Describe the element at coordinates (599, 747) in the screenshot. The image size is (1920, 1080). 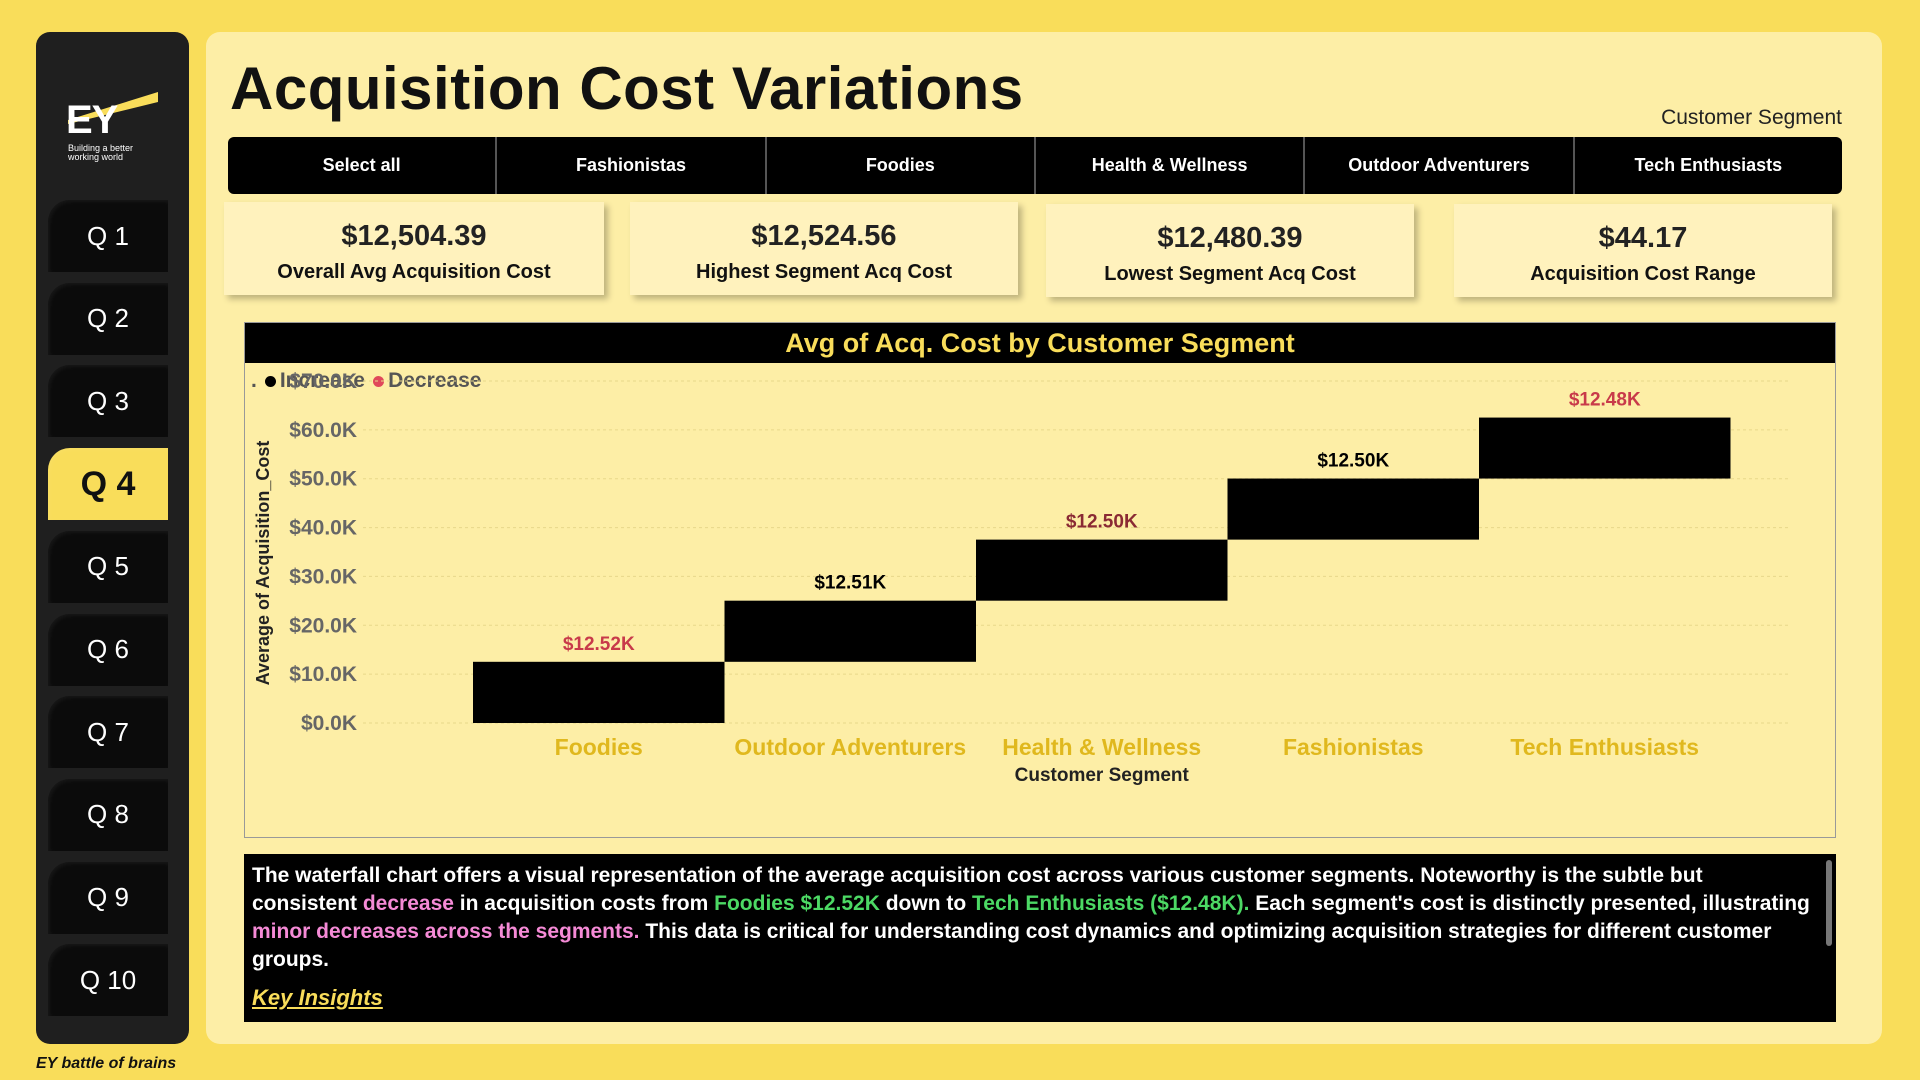
I see `x-tick-label: Foodies` at that location.